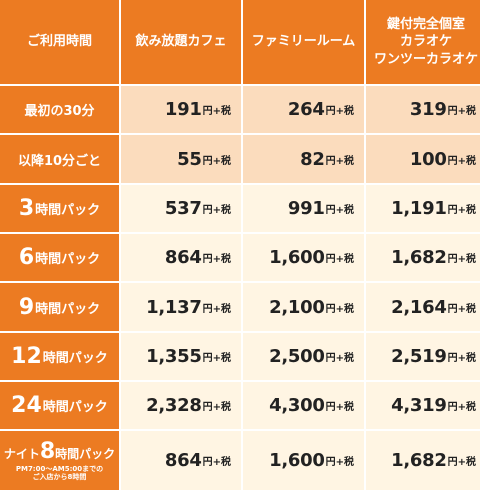  What do you see at coordinates (181, 159) in the screenshot?
I see `price-cell: 55 円+税` at bounding box center [181, 159].